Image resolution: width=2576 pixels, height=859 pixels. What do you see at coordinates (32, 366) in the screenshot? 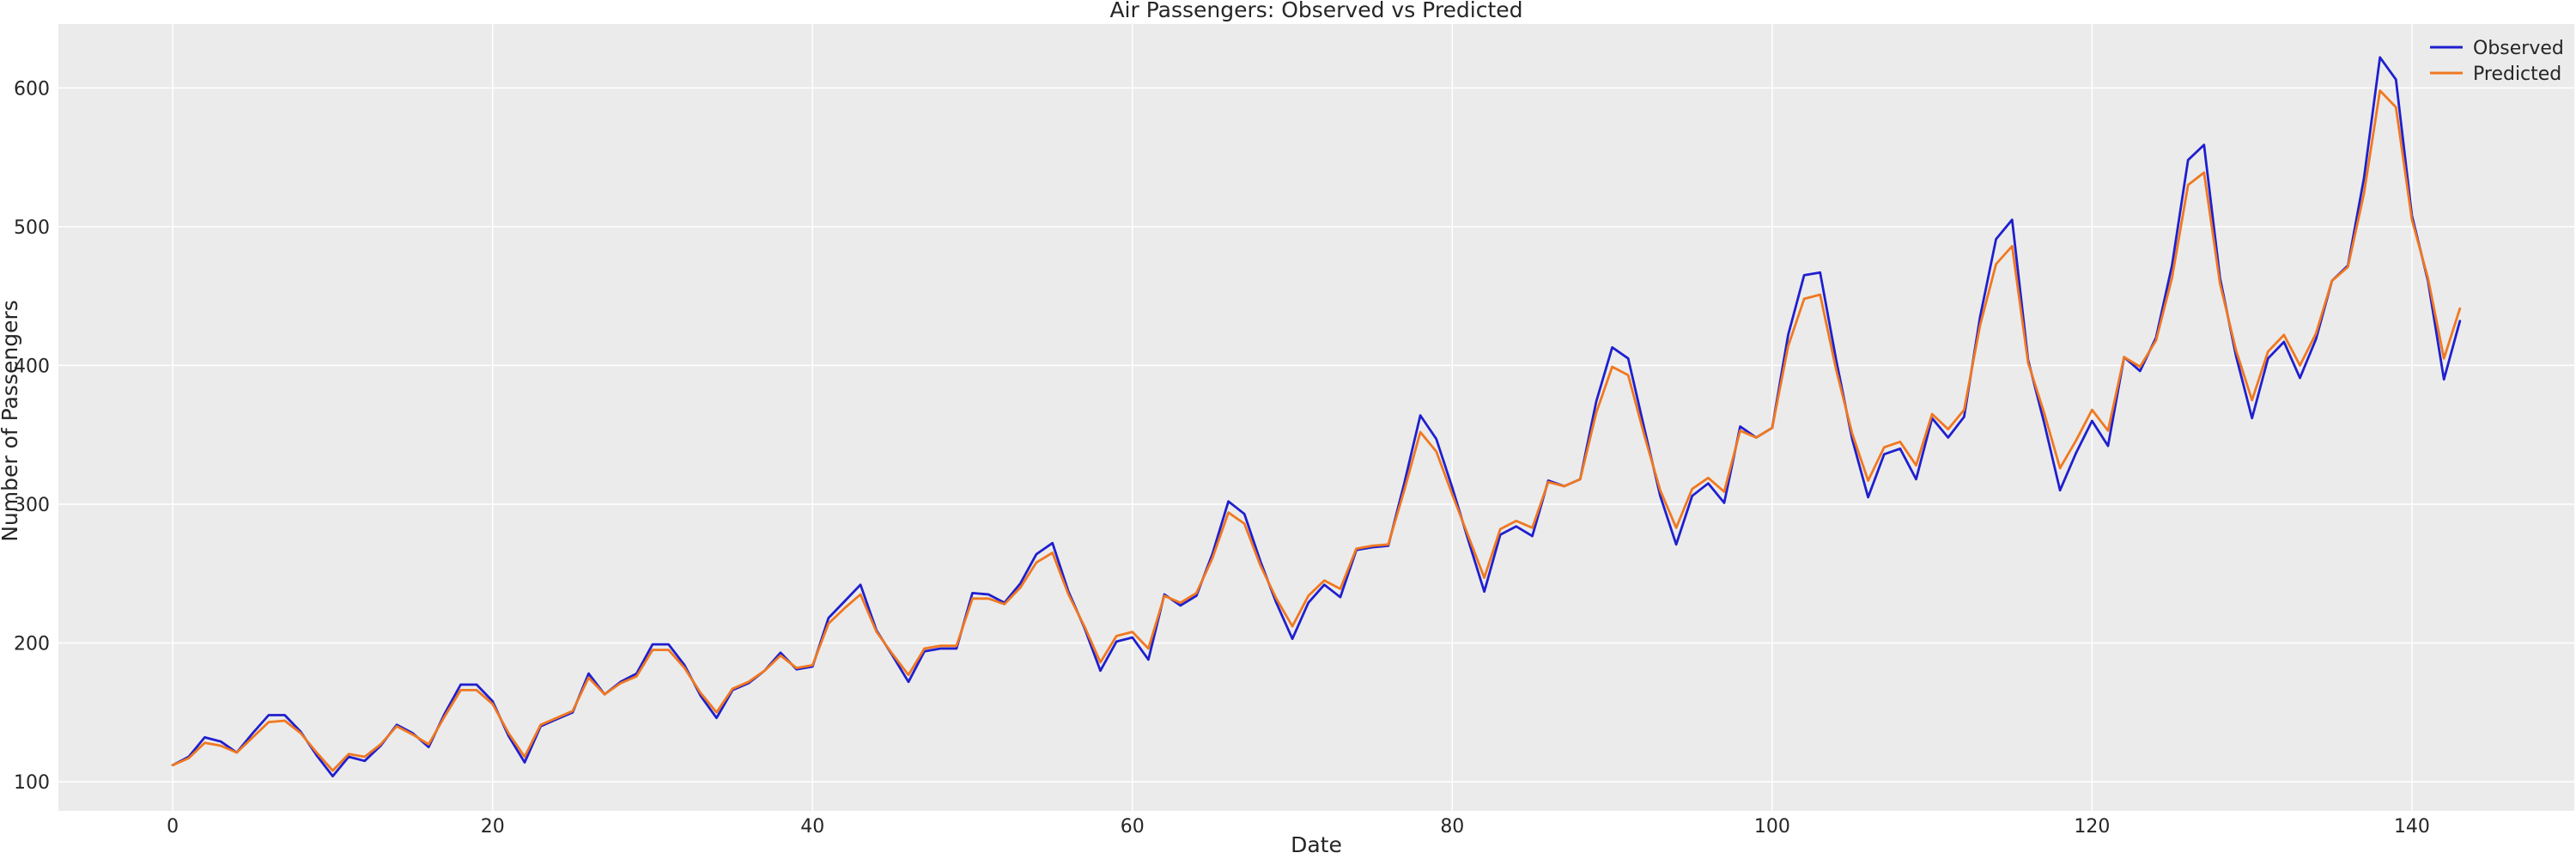
I see `y-tick-label: 400` at bounding box center [32, 366].